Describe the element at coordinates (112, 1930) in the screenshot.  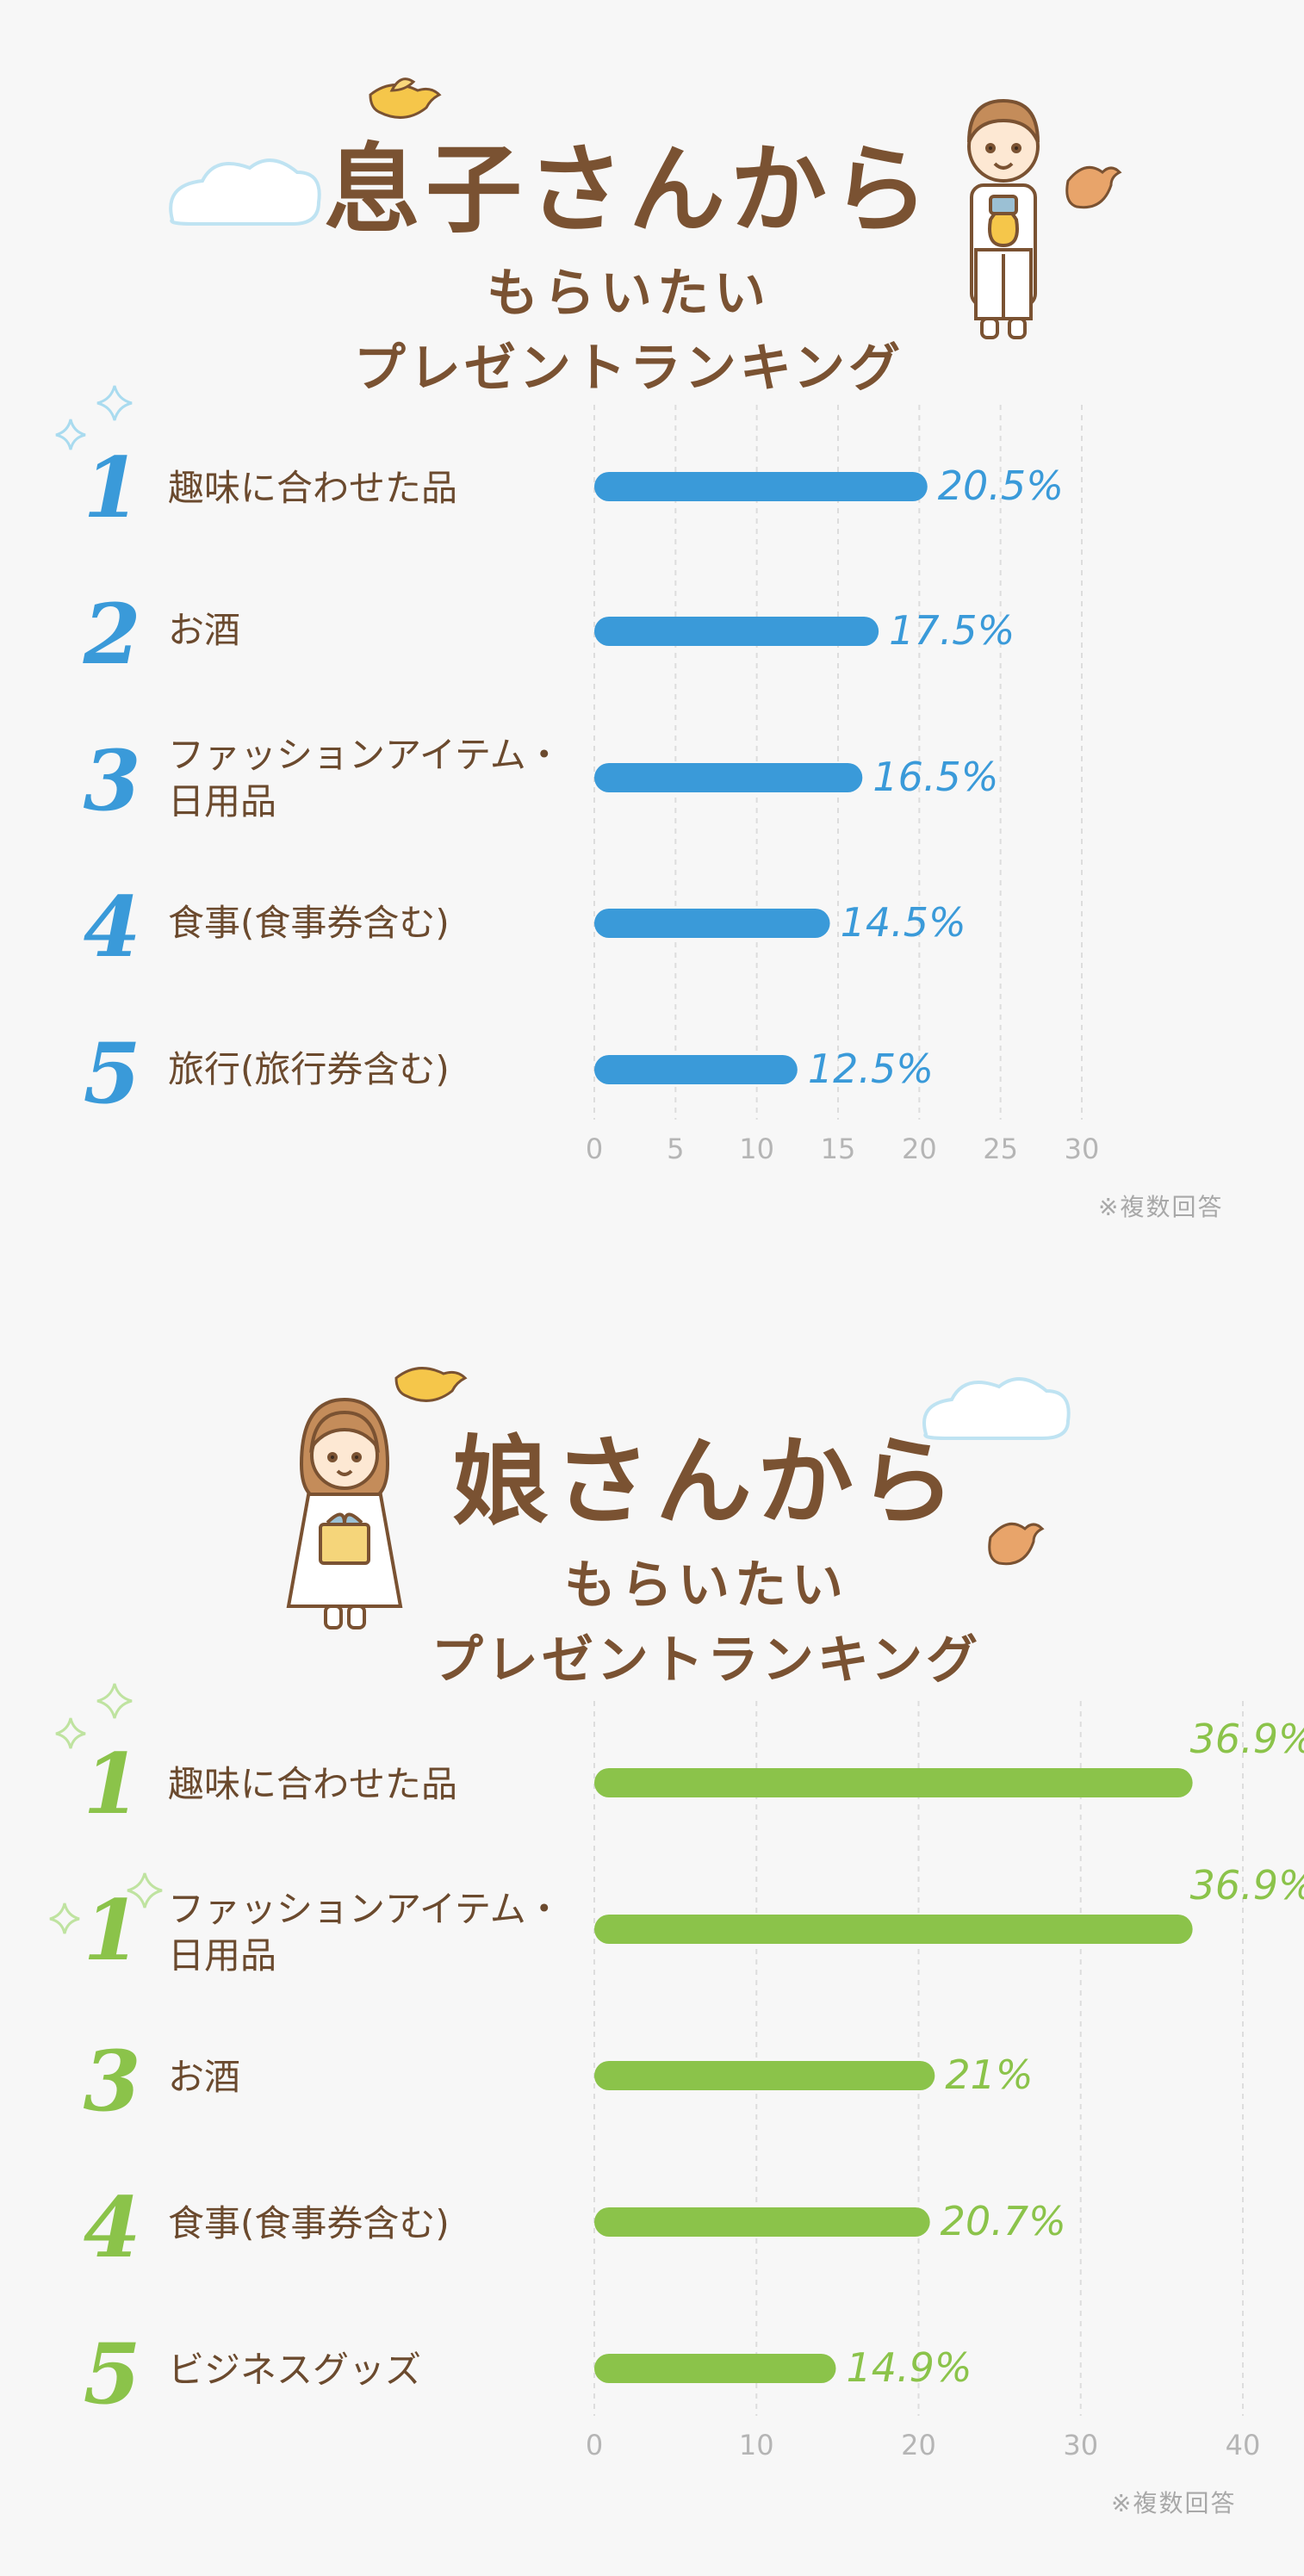
I see `daughter-rank-2: 1` at that location.